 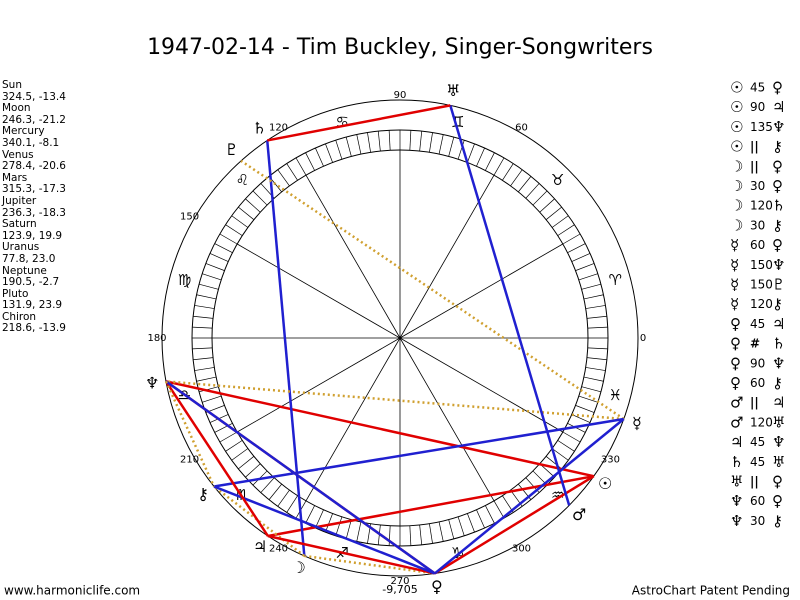 I want to click on degree-label: 120, so click(x=278, y=128).